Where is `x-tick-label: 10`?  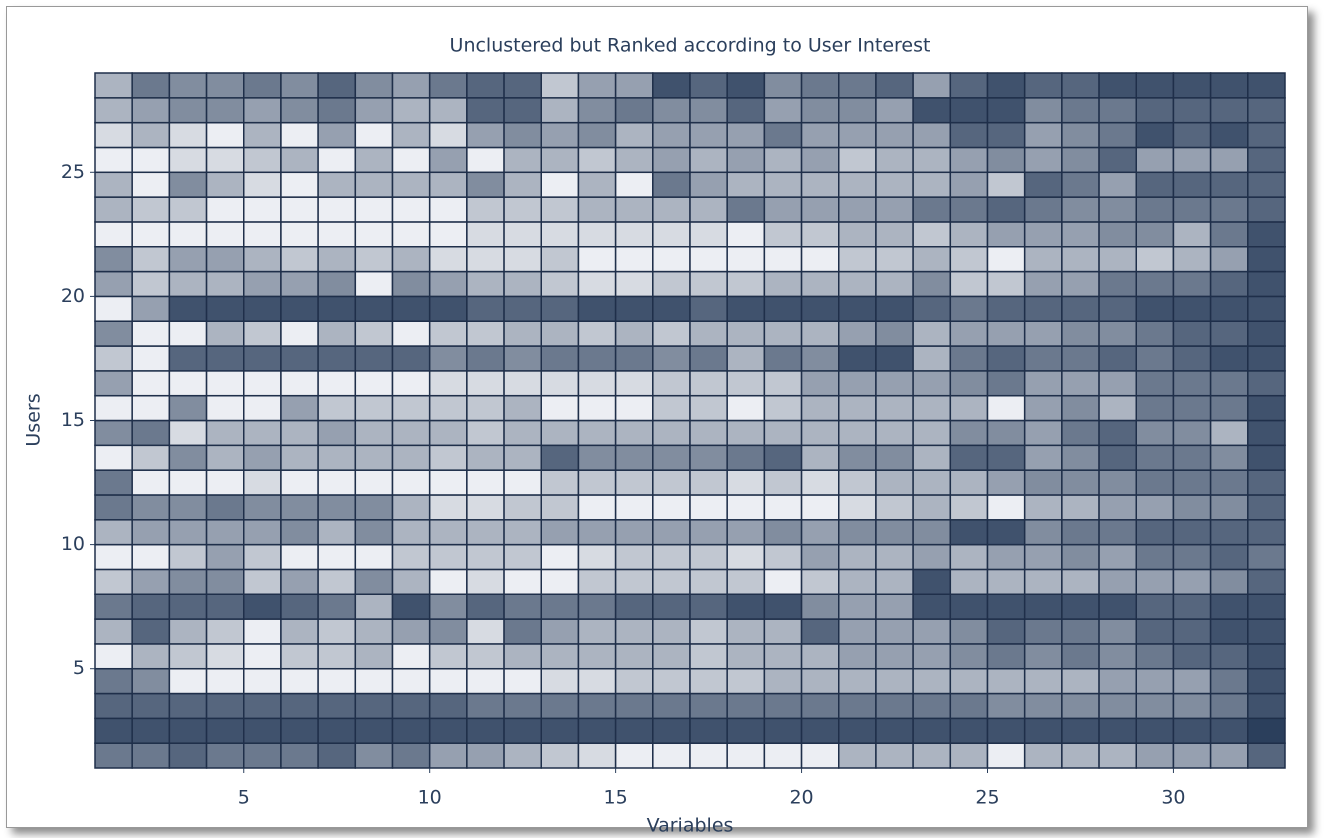 x-tick-label: 10 is located at coordinates (430, 798).